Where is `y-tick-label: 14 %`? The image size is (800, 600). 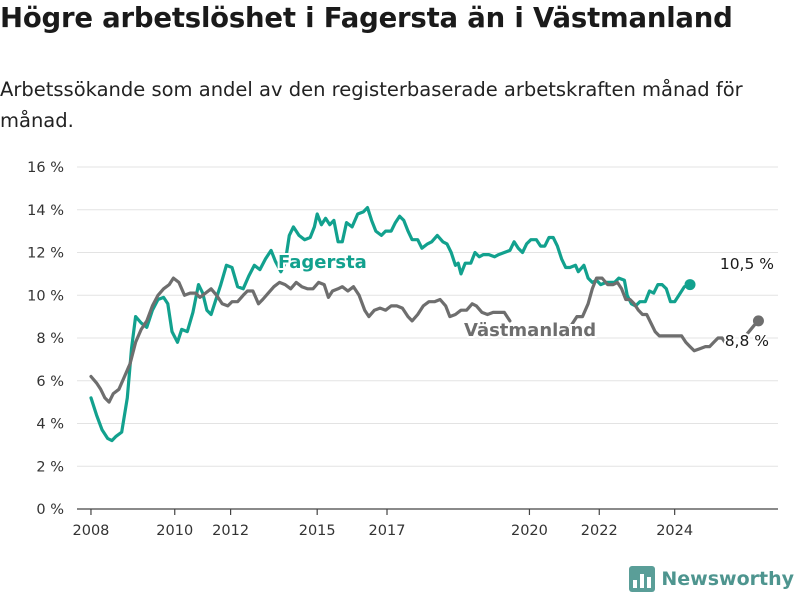
y-tick-label: 14 % is located at coordinates (45, 211).